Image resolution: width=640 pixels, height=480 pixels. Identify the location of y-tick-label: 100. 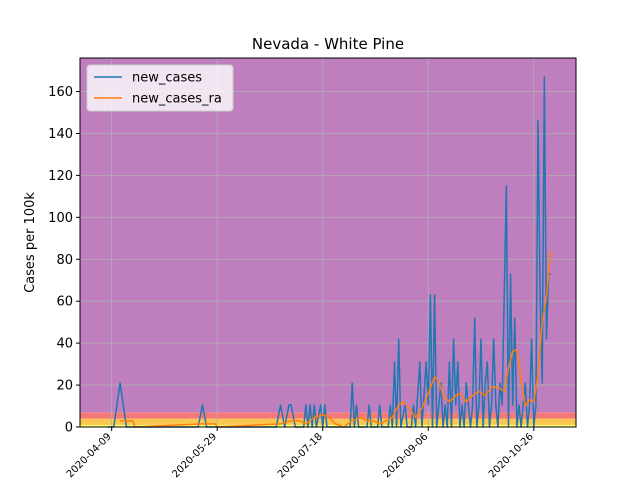
(60, 218).